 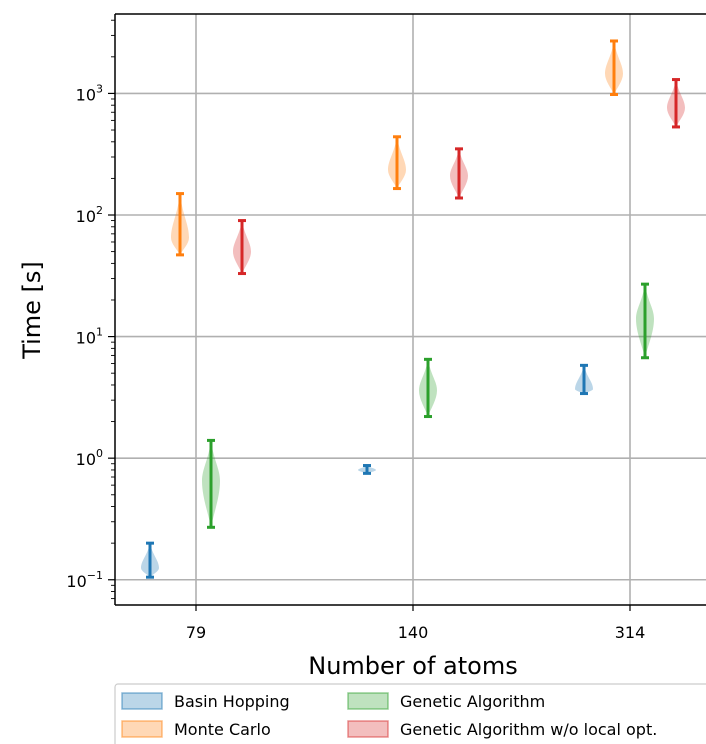 I want to click on y-tick-label: 10⁰, so click(x=89, y=458).